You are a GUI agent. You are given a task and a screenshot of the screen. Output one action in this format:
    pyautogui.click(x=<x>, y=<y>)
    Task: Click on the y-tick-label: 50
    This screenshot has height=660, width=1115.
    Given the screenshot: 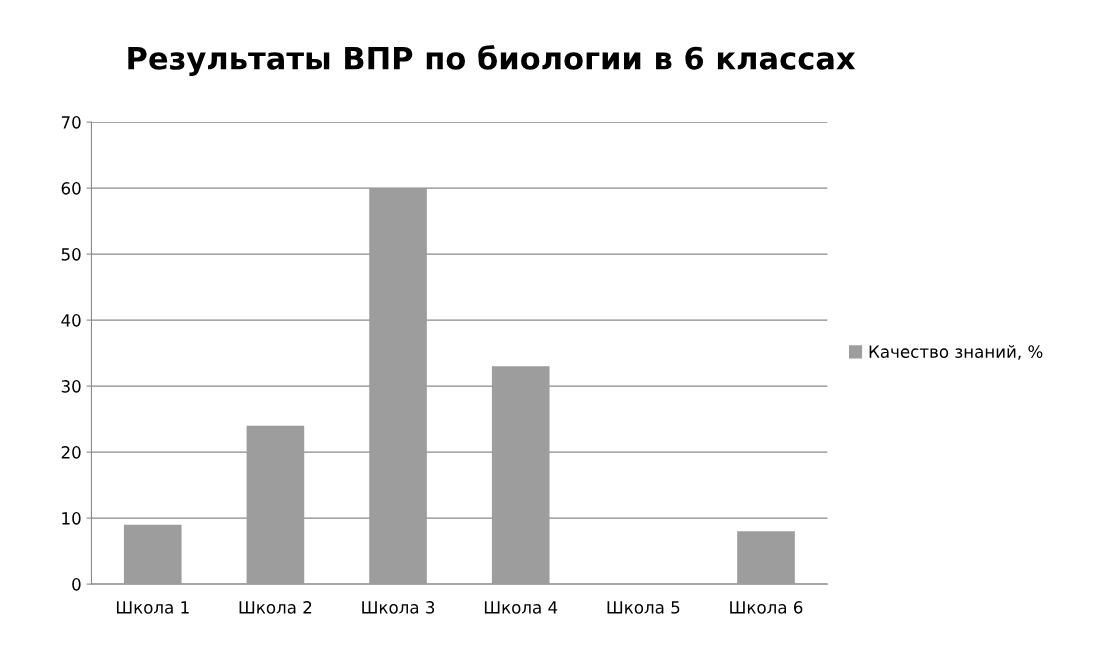 What is the action you would take?
    pyautogui.click(x=71, y=254)
    